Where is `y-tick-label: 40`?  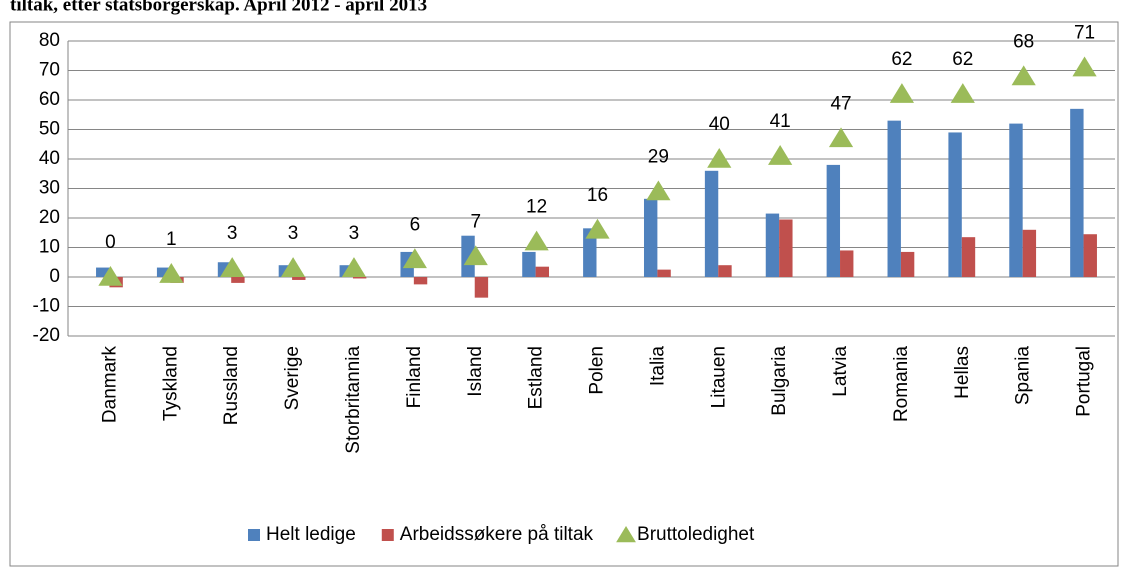
y-tick-label: 40 is located at coordinates (49, 158).